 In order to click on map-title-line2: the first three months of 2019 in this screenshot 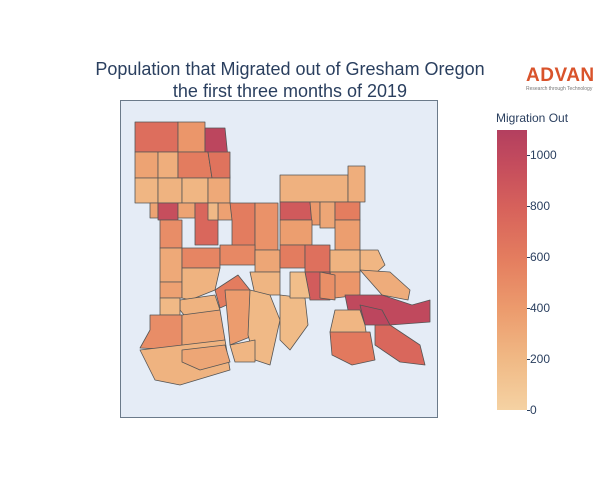, I will do `click(290, 91)`.